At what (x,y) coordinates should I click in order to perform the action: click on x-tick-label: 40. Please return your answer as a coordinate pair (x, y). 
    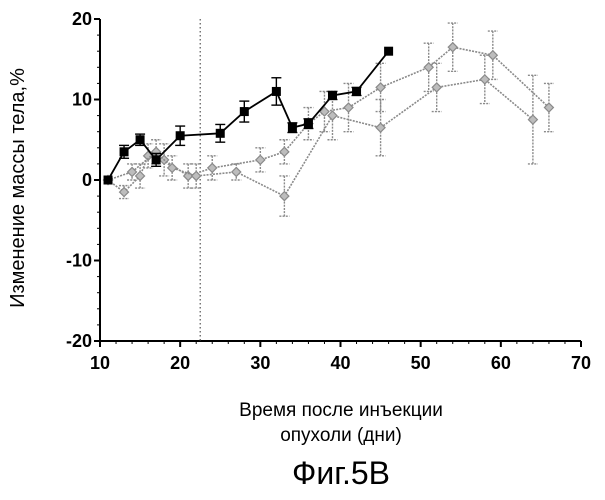
    Looking at the image, I should click on (340, 363).